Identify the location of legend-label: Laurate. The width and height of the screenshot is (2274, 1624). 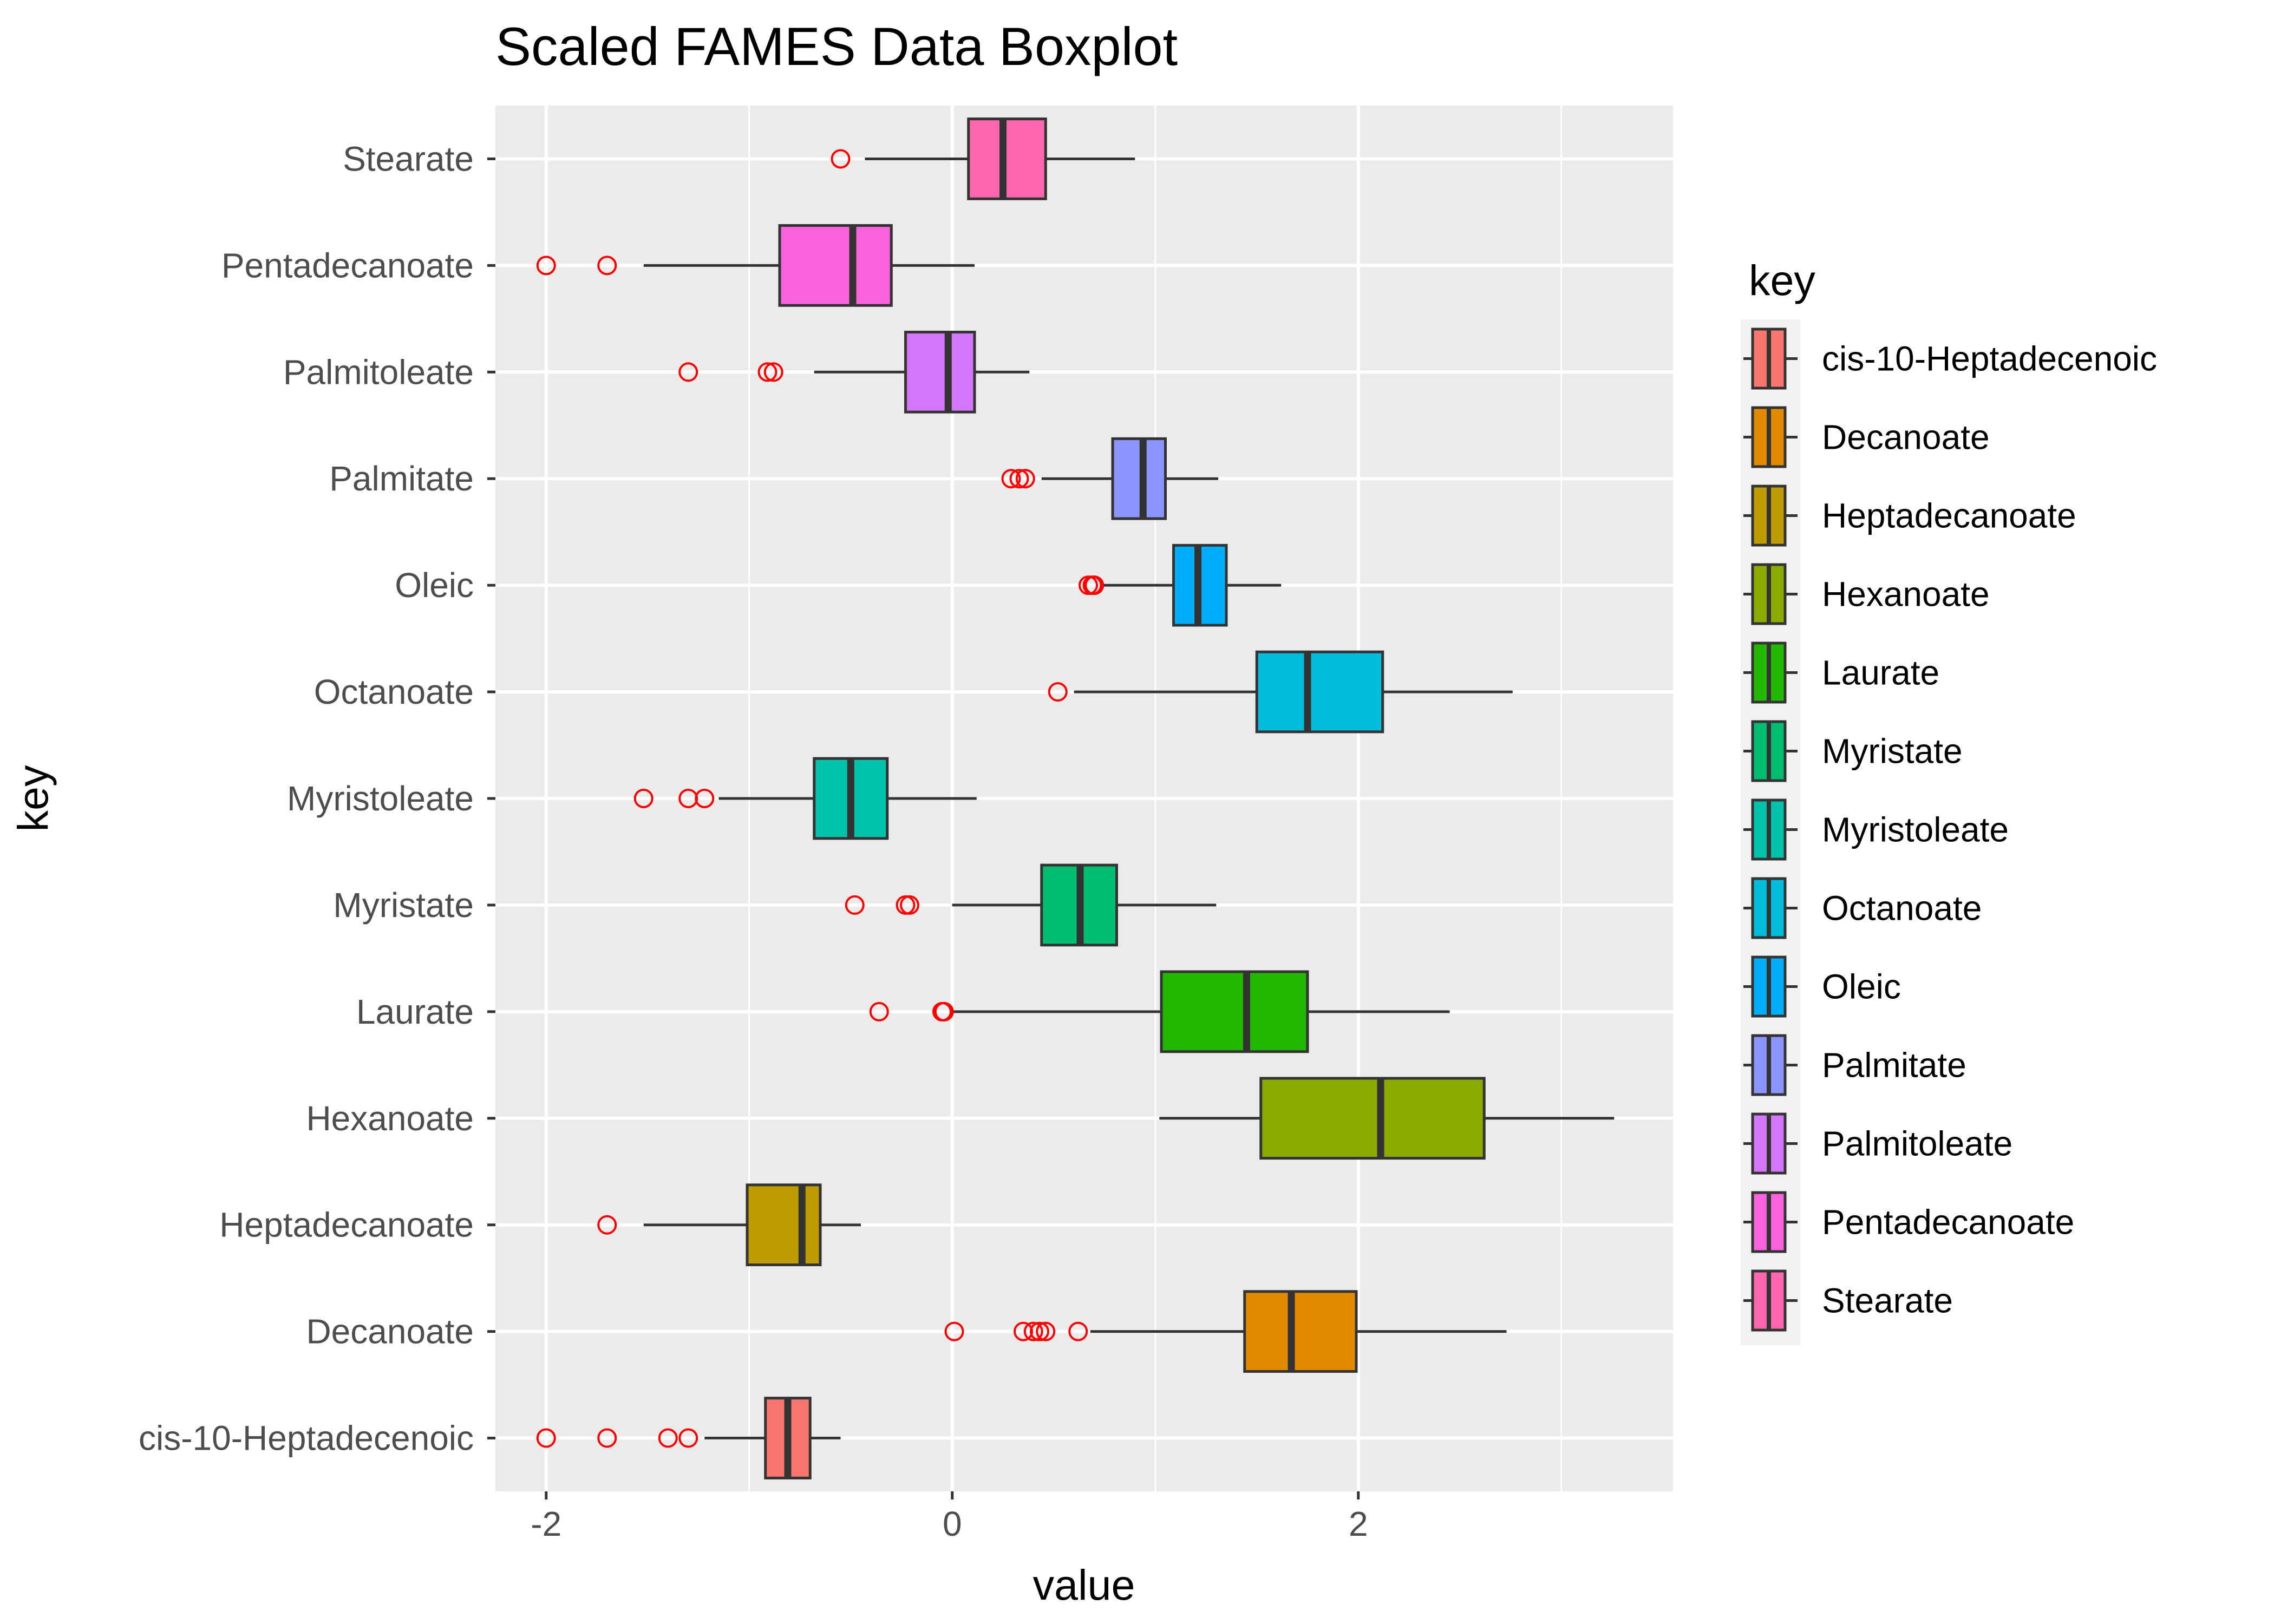
(1881, 672).